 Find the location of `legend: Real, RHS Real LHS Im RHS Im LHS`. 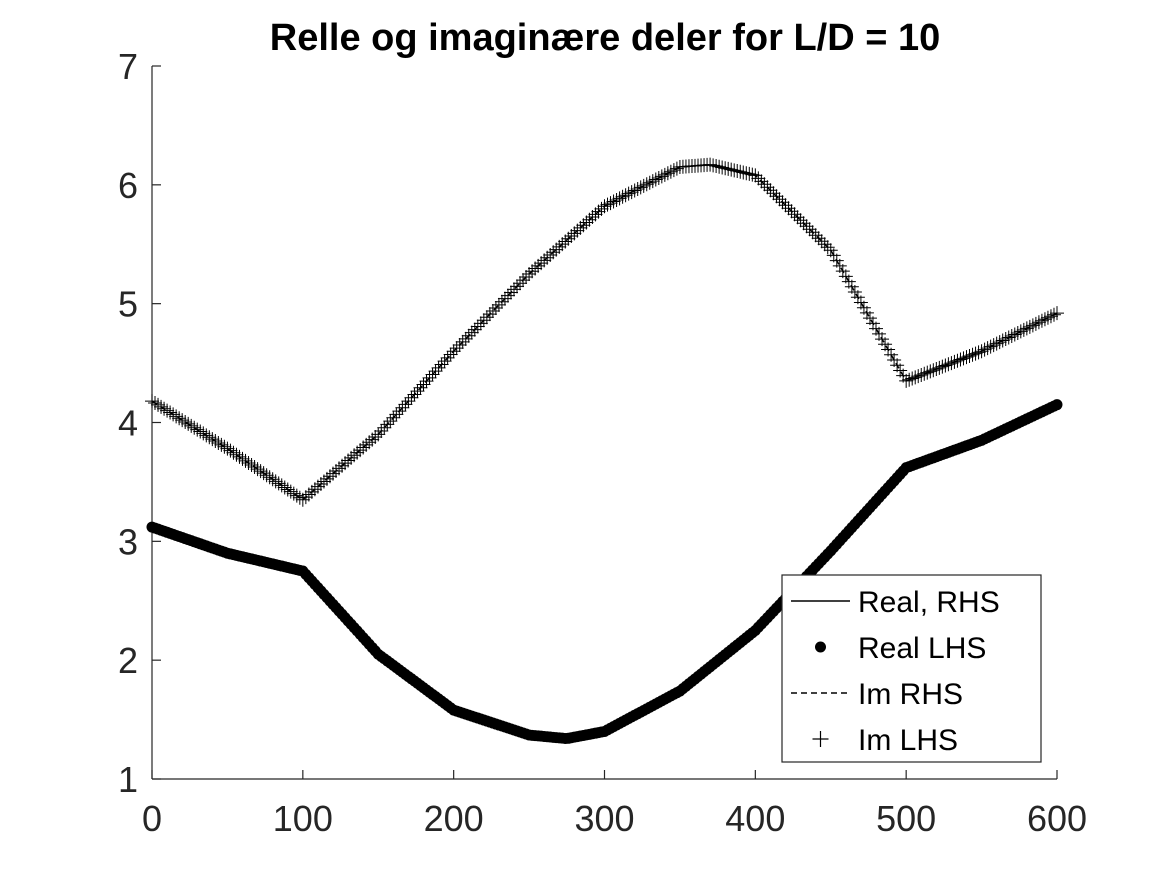

legend: Real, RHS Real LHS Im RHS Im LHS is located at coordinates (911, 668).